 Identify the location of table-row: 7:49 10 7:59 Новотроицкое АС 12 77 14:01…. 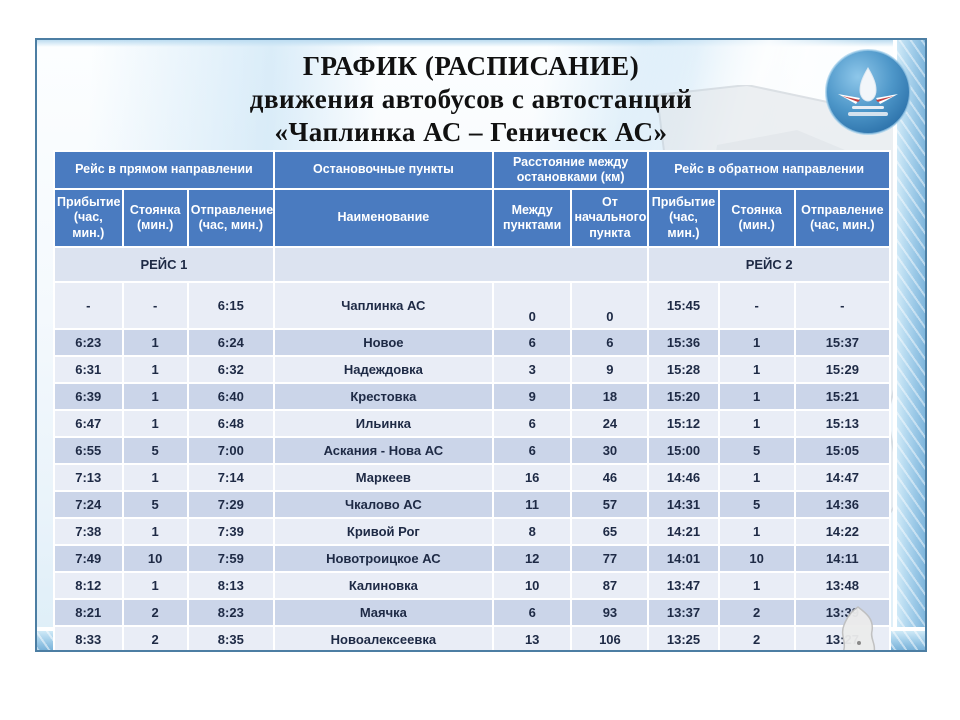
(472, 558).